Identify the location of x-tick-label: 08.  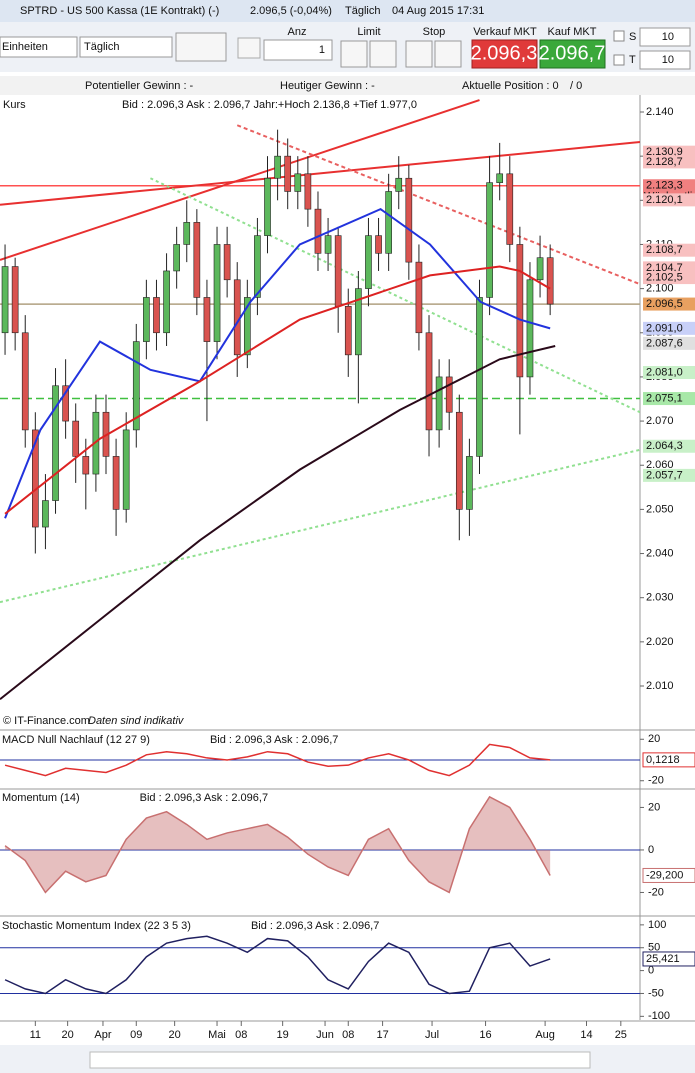
(348, 1035).